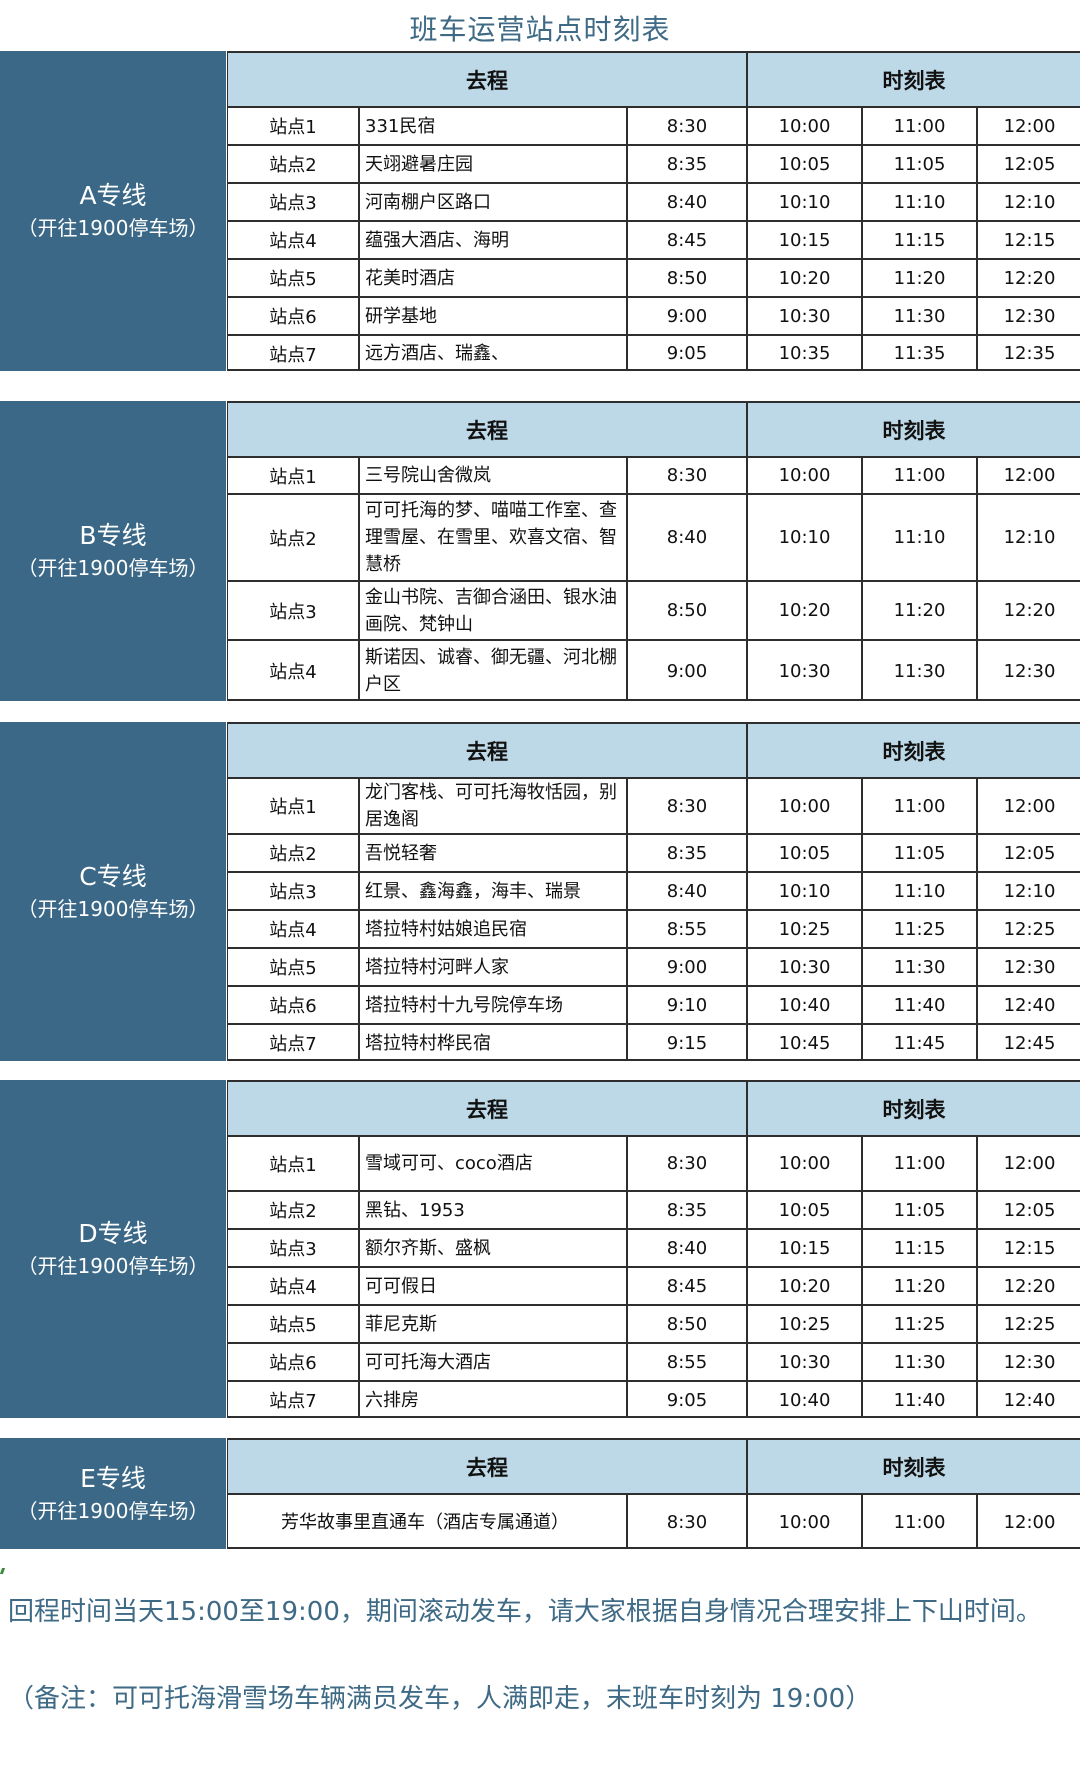  What do you see at coordinates (653, 317) in the screenshot?
I see `table-row: 站点6 研学基地 9:00 10:30 11:30 12:30` at bounding box center [653, 317].